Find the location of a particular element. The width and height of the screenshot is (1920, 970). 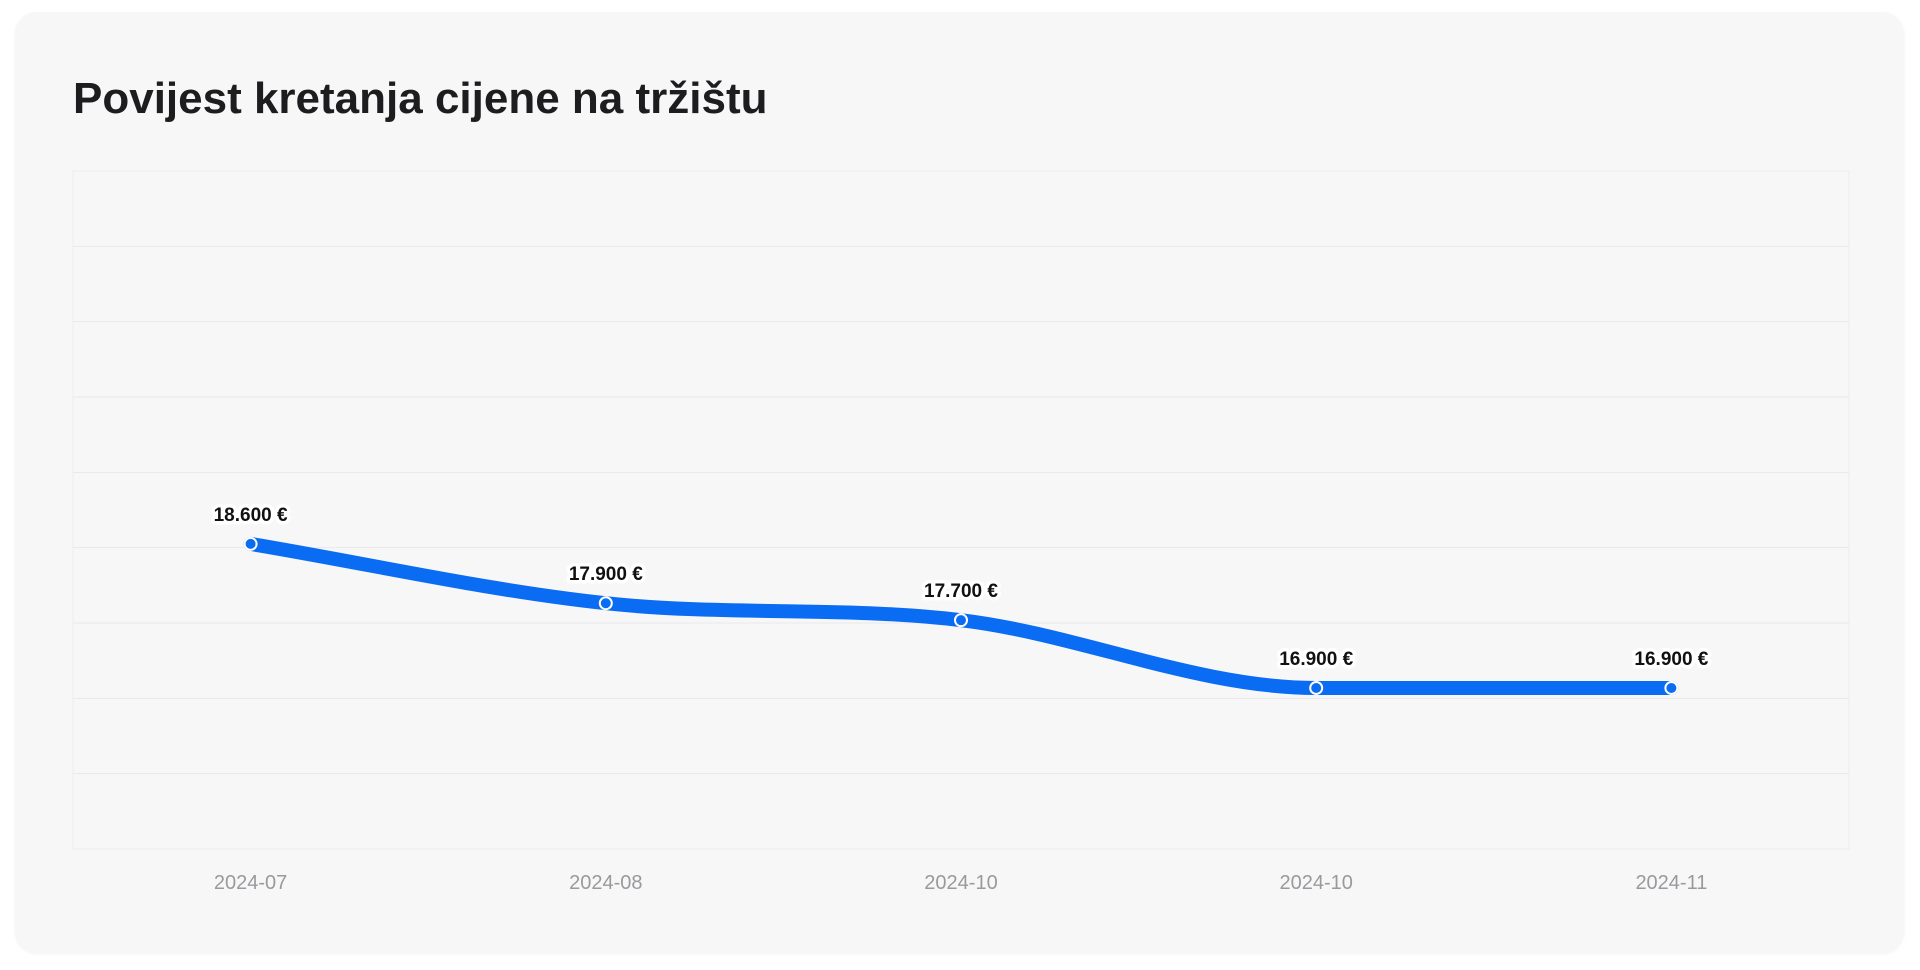

x-tick-label: 2024-07 is located at coordinates (250, 883).